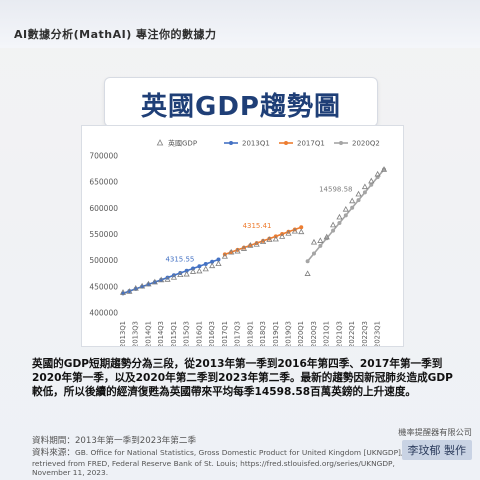  I want to click on legend-label-2017Q1: 2017Q1, so click(311, 144).